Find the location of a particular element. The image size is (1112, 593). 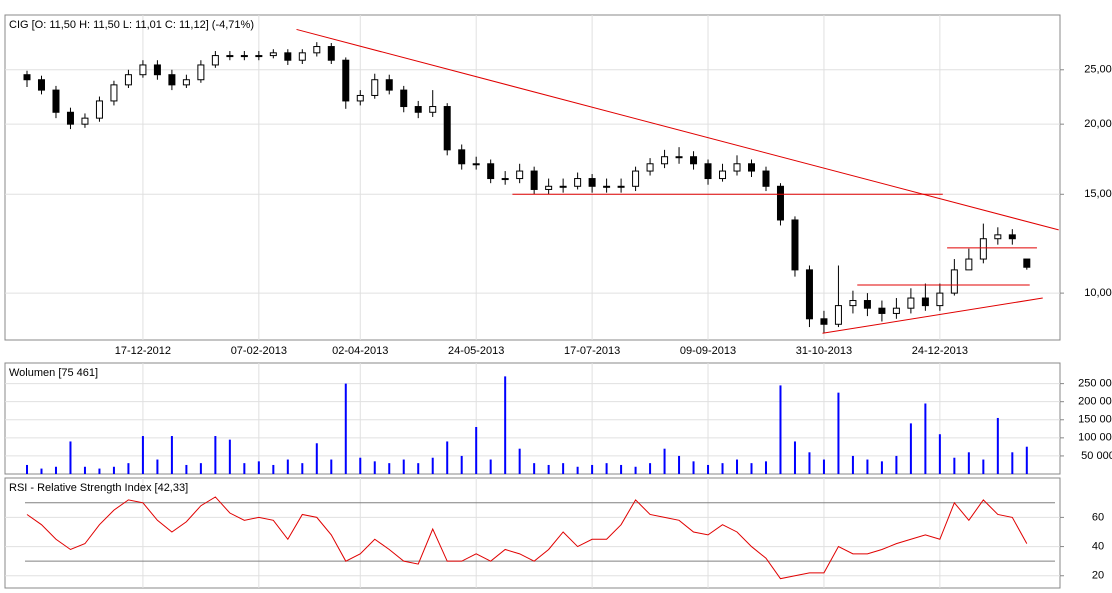

y-tick-label: 15,00 is located at coordinates (1098, 194).